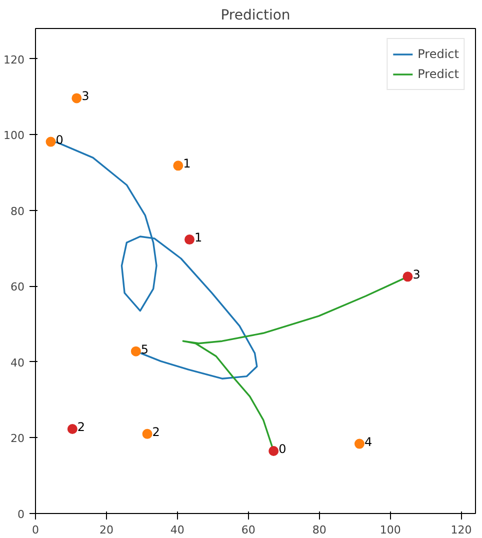 The width and height of the screenshot is (482, 538). I want to click on y-tick-label: 100, so click(14, 135).